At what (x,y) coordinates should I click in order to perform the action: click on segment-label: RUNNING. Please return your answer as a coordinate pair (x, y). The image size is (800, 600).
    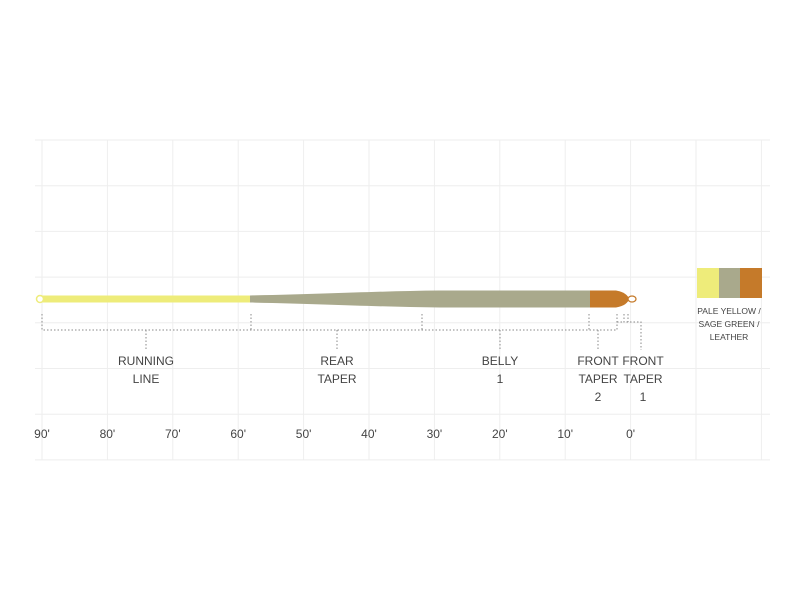
    Looking at the image, I should click on (146, 361).